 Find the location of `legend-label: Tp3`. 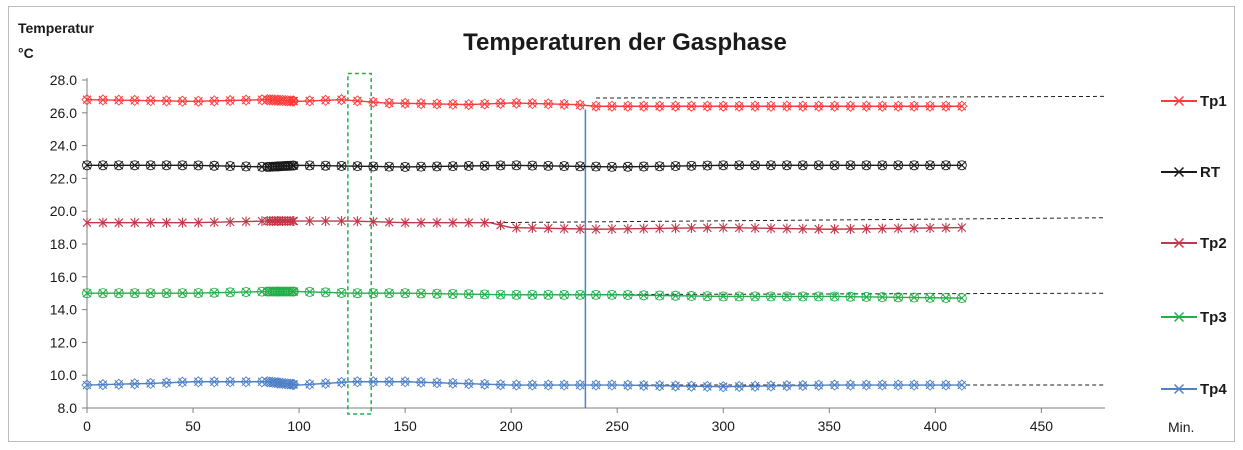

legend-label: Tp3 is located at coordinates (1213, 317).